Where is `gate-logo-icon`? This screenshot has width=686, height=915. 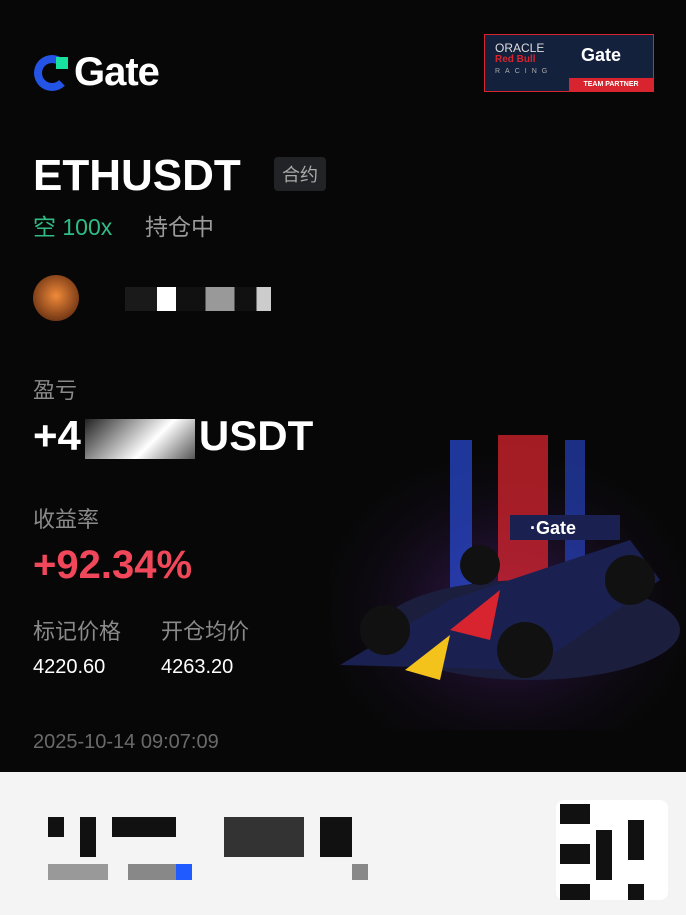
gate-logo-icon is located at coordinates (52, 72).